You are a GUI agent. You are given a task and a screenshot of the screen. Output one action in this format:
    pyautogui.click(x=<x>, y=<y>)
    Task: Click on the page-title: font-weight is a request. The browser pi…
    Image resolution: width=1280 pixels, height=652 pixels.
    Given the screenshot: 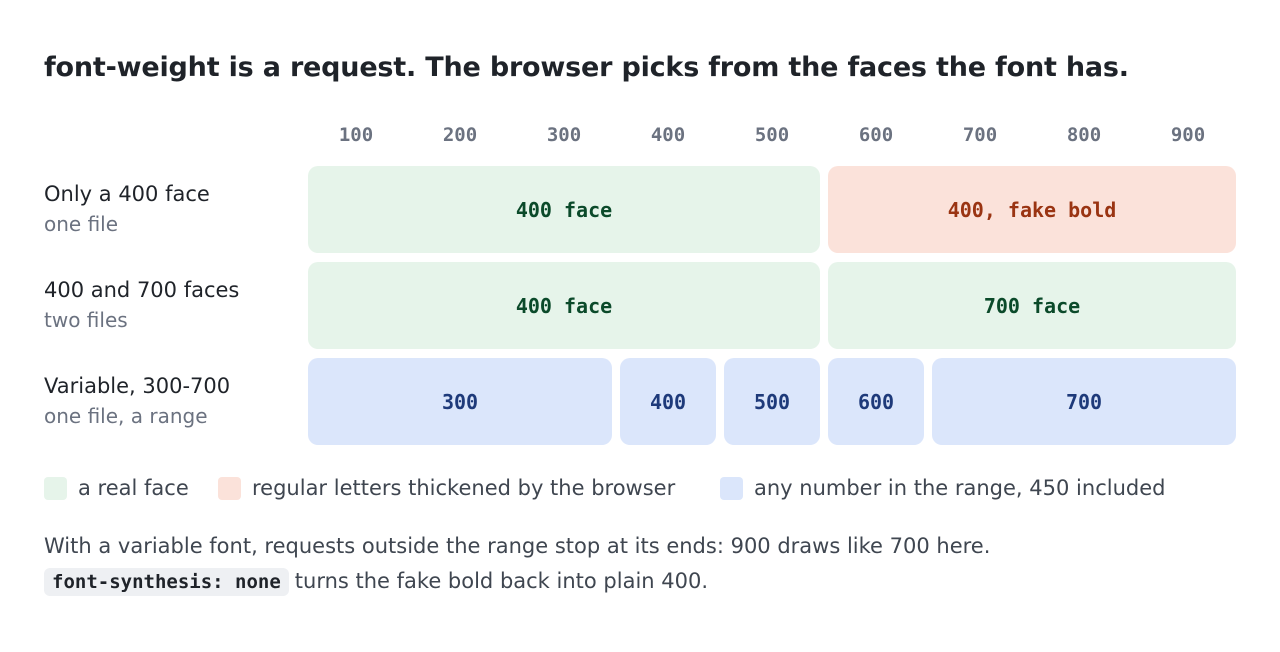 What is the action you would take?
    pyautogui.click(x=586, y=67)
    